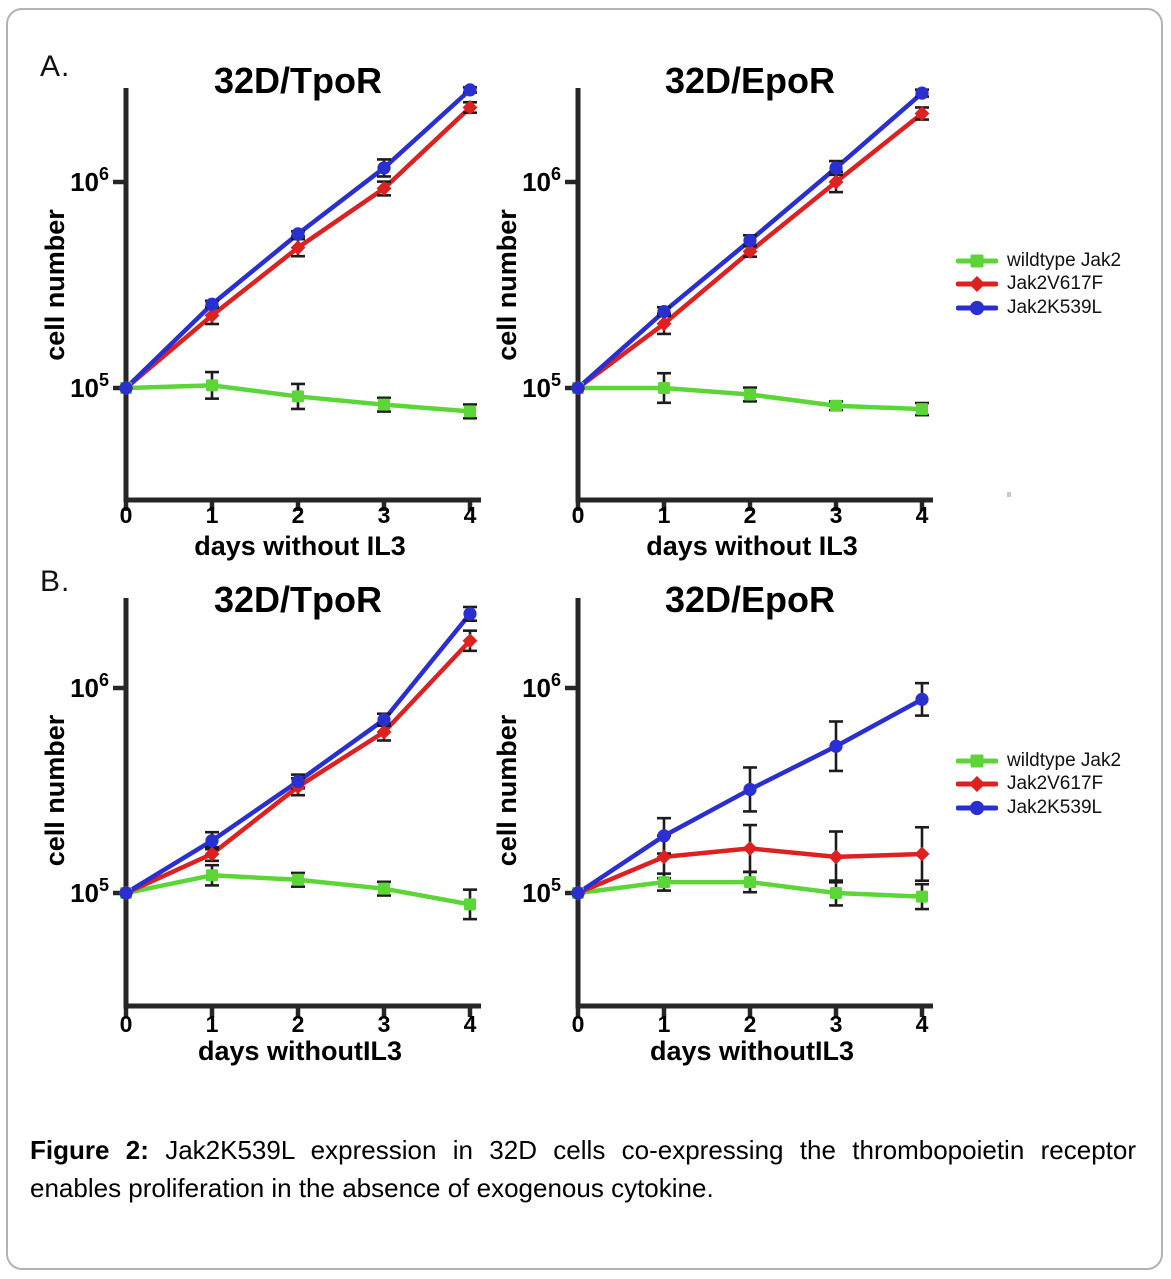 The height and width of the screenshot is (1279, 1171). What do you see at coordinates (55, 66) in the screenshot?
I see `panel-a-label: A.` at bounding box center [55, 66].